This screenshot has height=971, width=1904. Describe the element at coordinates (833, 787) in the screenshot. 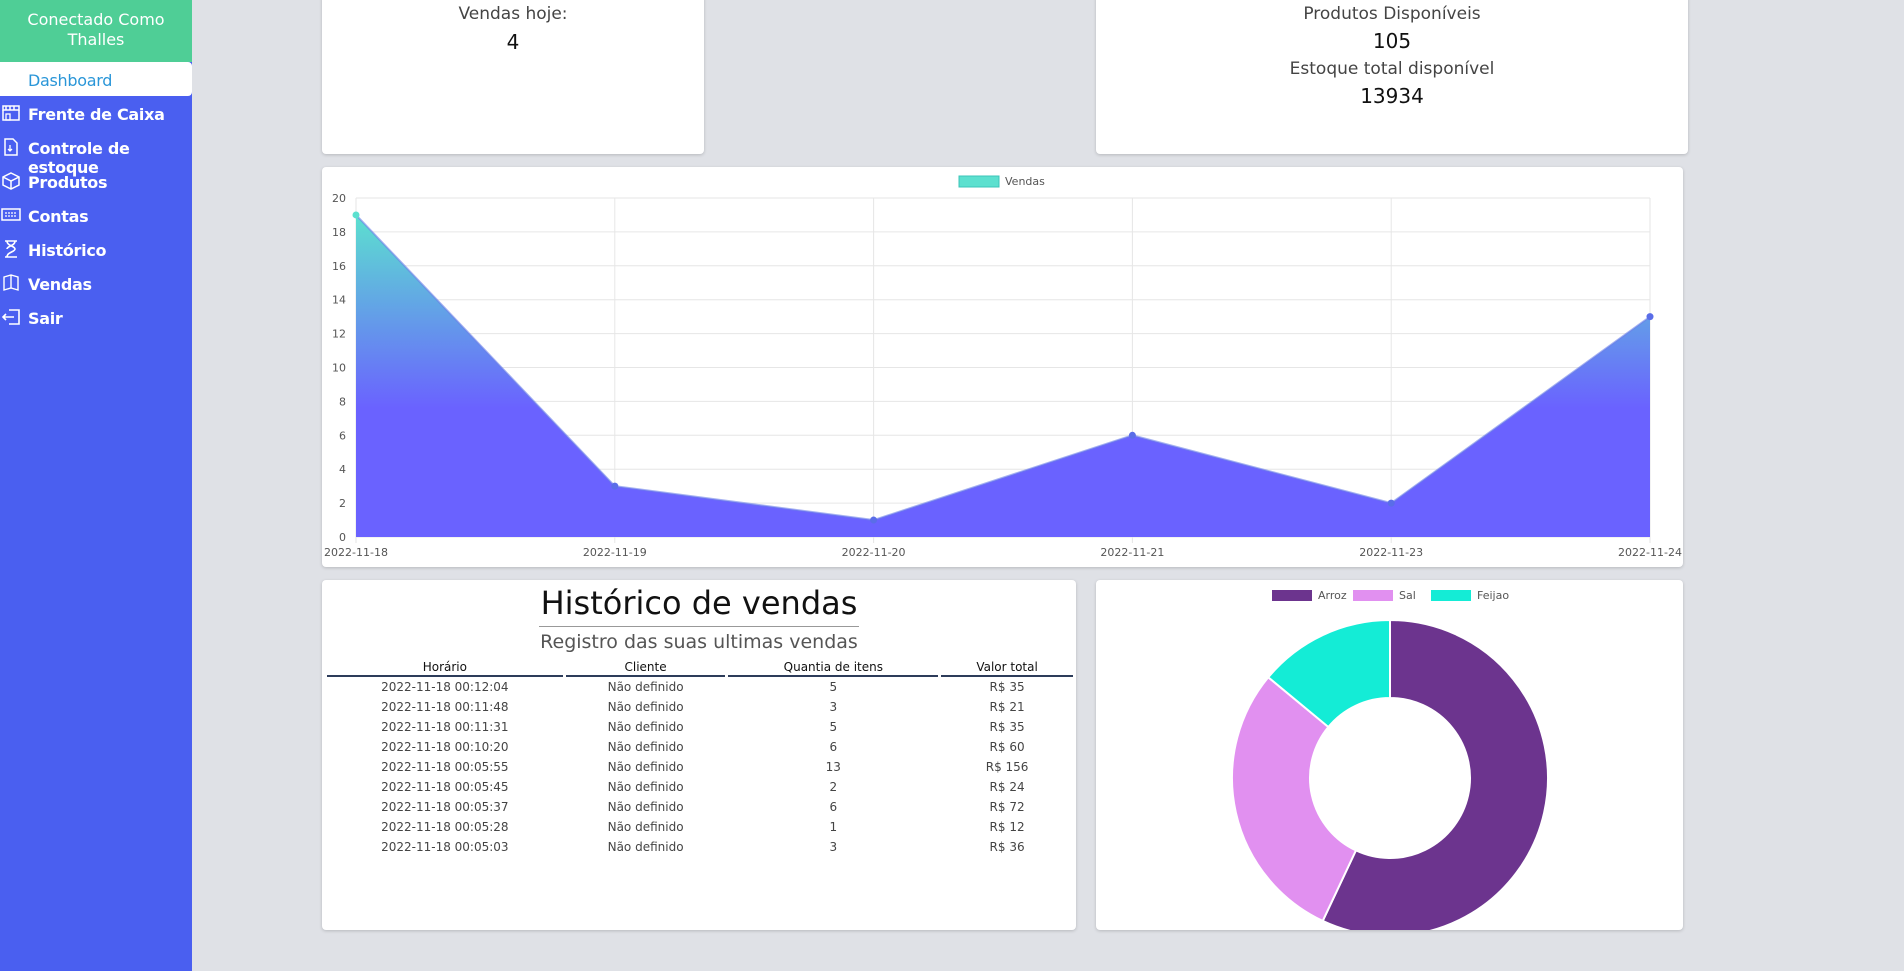

I see `cell-quantia: 2` at that location.